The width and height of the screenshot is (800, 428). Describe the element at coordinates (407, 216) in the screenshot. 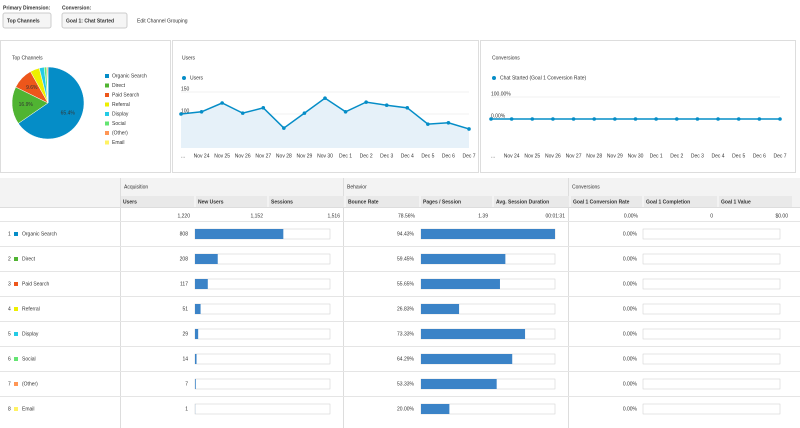

I see `total-value: 78.56%` at that location.